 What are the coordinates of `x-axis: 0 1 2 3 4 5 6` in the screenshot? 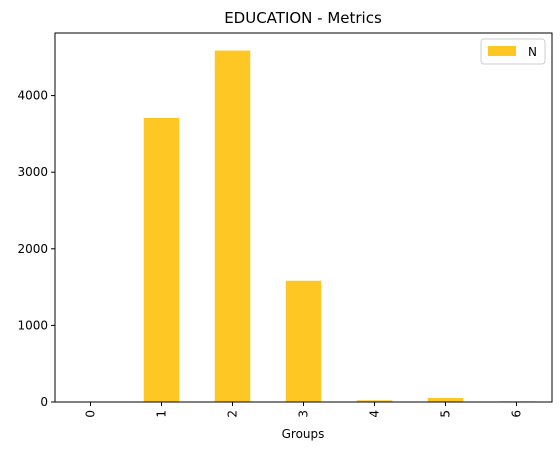 It's located at (304, 410).